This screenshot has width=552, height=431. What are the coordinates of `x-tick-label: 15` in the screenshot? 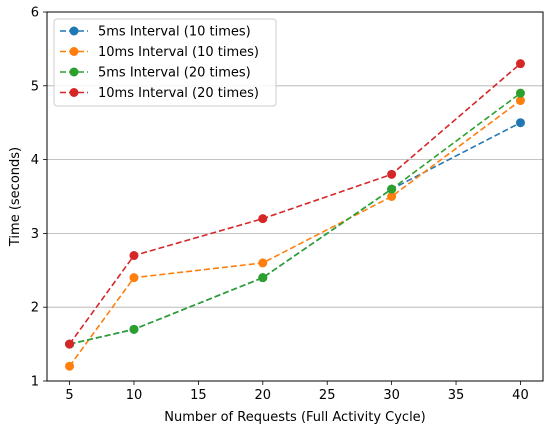 It's located at (198, 395).